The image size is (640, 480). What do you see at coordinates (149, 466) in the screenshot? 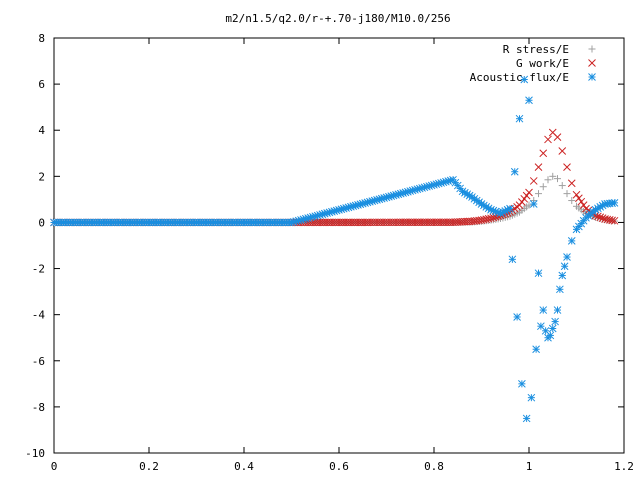
I see `x-tick-label: 0.2` at bounding box center [149, 466].